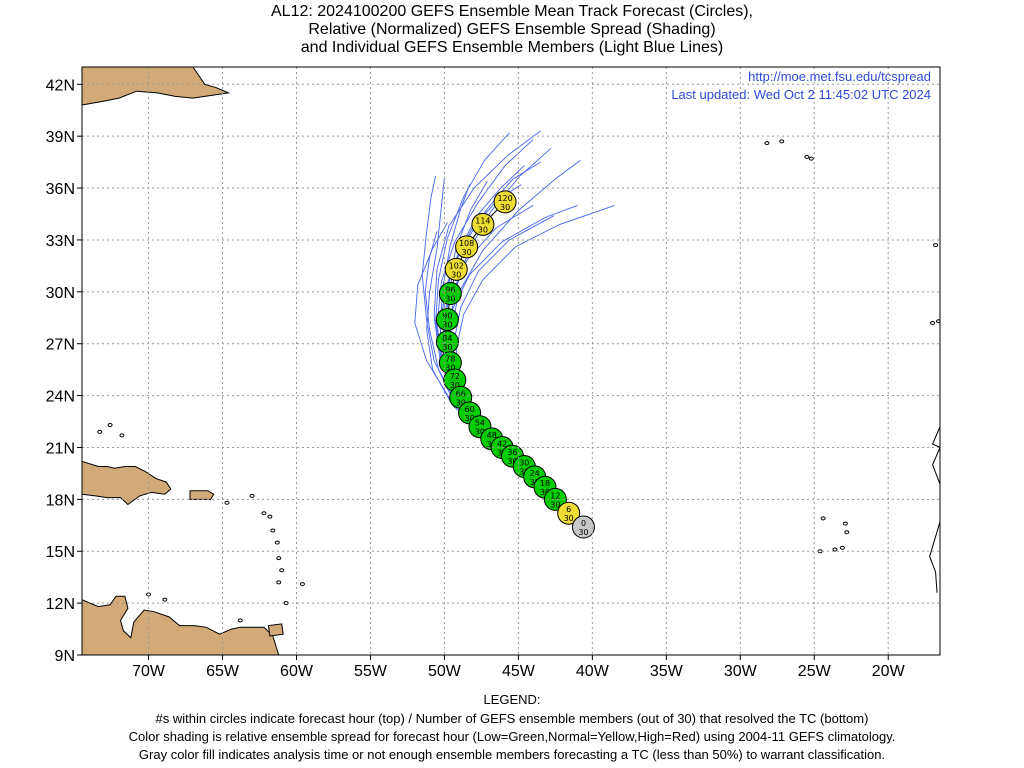 The image size is (1024, 768). Describe the element at coordinates (839, 76) in the screenshot. I see `site-url: http://moe.met.fsu.edu/tcspread` at that location.